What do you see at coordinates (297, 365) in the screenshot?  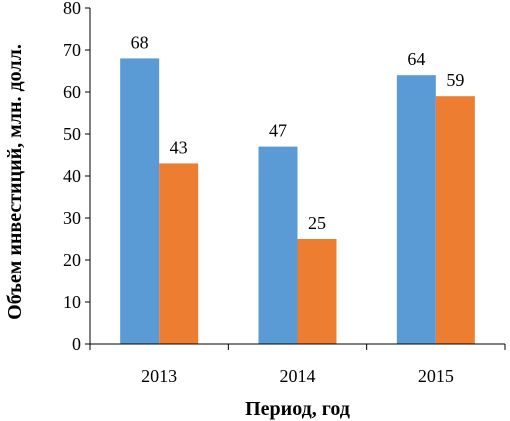 I see `x-axis-ticks: 2013 2014 2015` at bounding box center [297, 365].